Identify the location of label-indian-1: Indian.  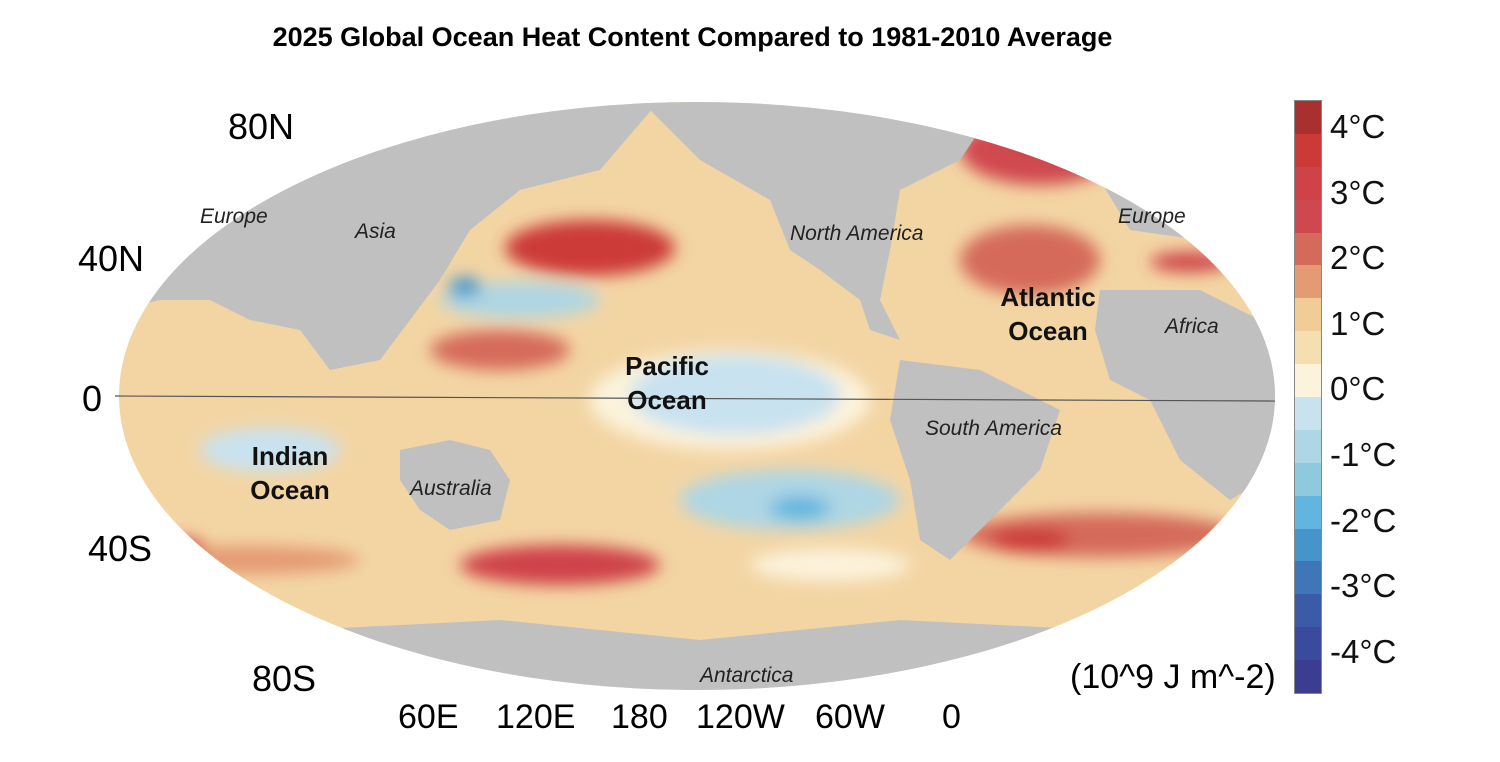
(290, 456).